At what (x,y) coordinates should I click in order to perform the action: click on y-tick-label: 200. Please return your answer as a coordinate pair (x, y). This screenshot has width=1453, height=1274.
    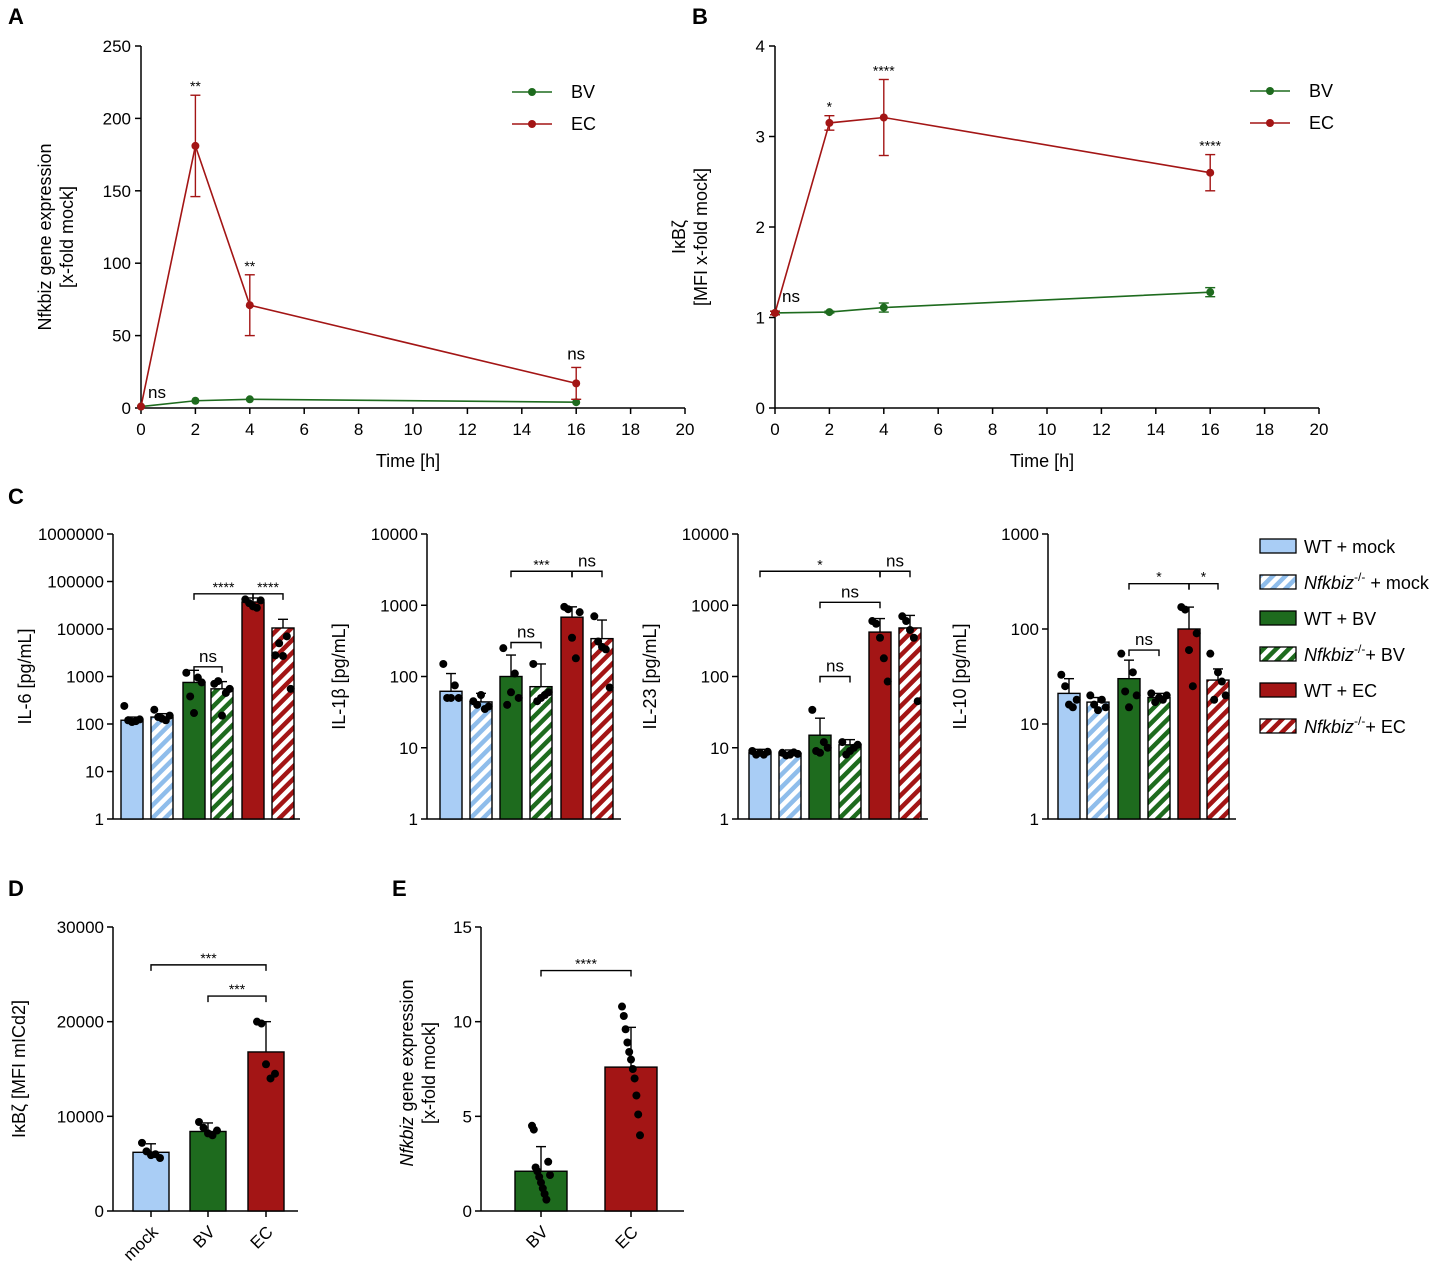
    Looking at the image, I should click on (117, 118).